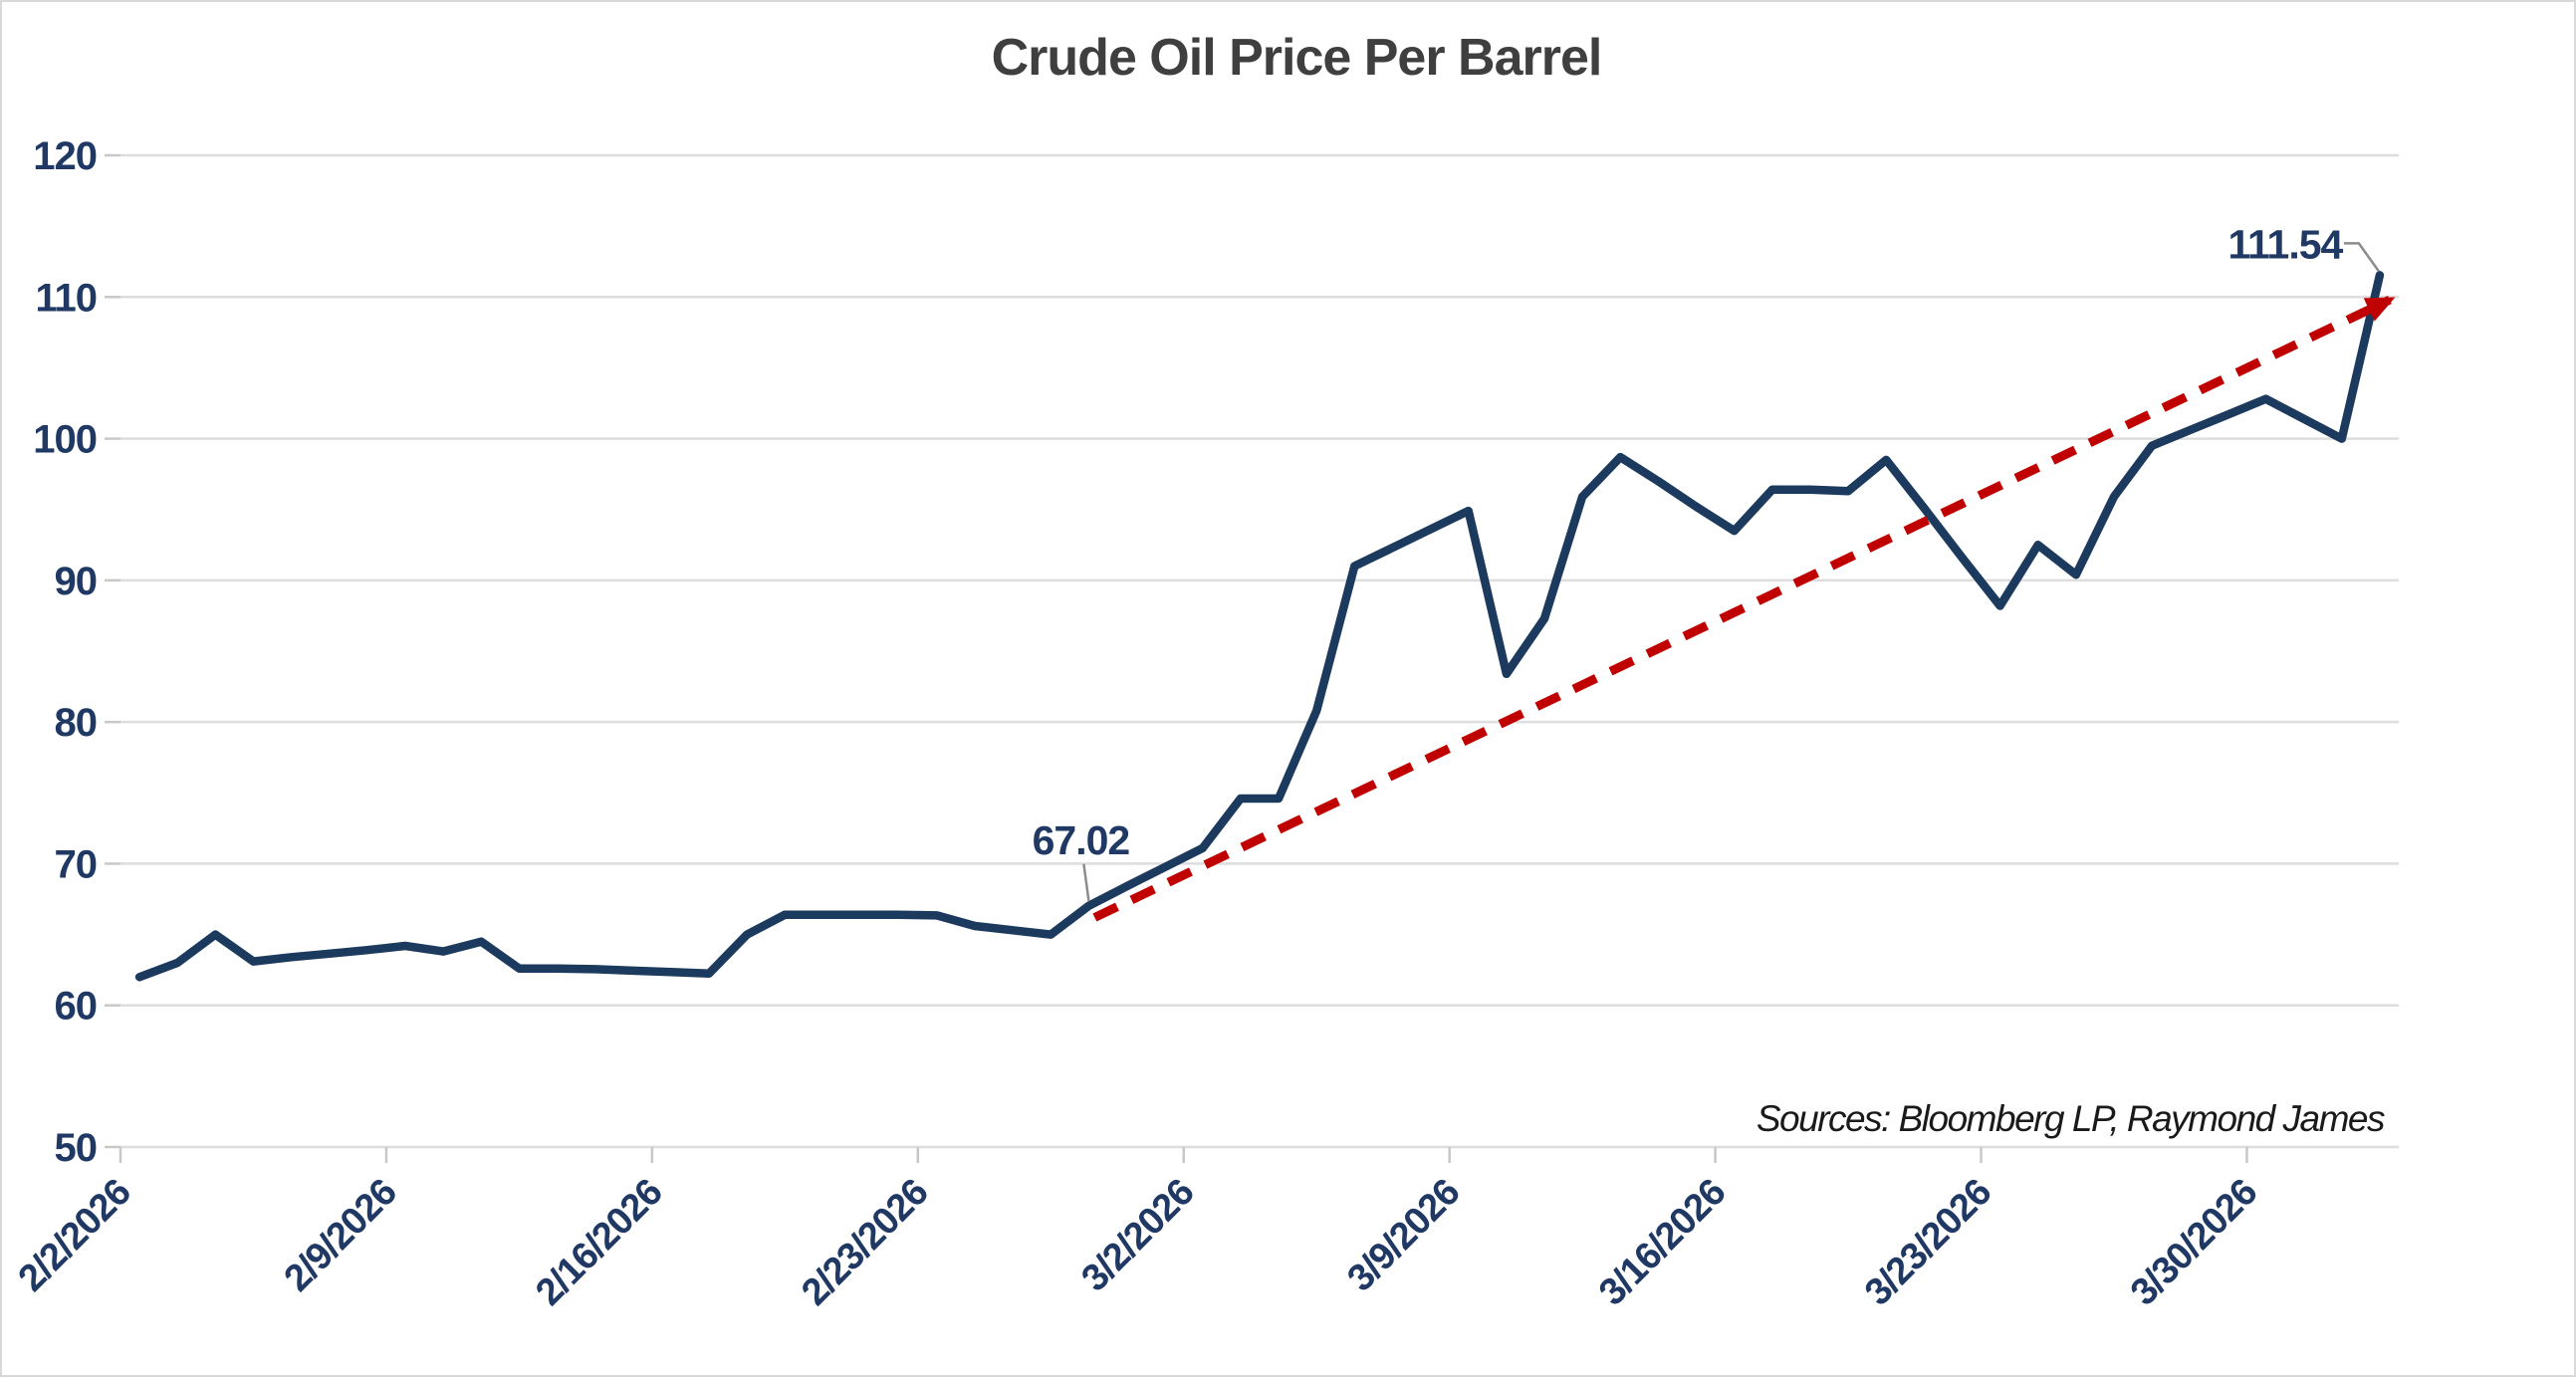 The height and width of the screenshot is (1379, 2576). I want to click on x-axis-label: 2/16/2026, so click(599, 1243).